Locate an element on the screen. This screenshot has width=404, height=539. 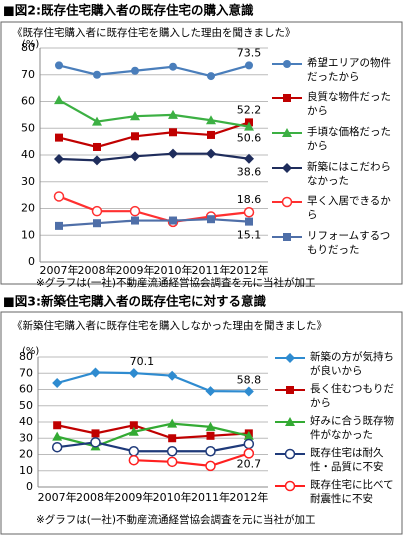
legend-entry: 長く住むつもりだから is located at coordinates (352, 396).